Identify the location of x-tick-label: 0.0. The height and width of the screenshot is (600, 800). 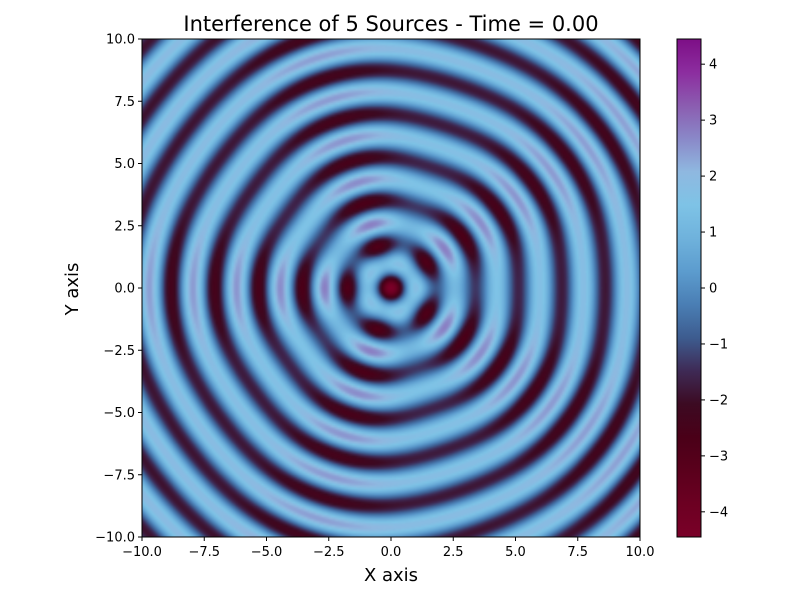
(391, 552).